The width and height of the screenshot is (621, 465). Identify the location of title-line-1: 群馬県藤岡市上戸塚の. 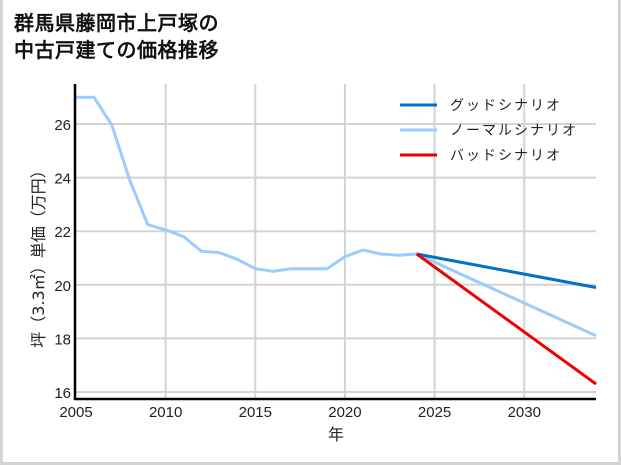
(116, 23).